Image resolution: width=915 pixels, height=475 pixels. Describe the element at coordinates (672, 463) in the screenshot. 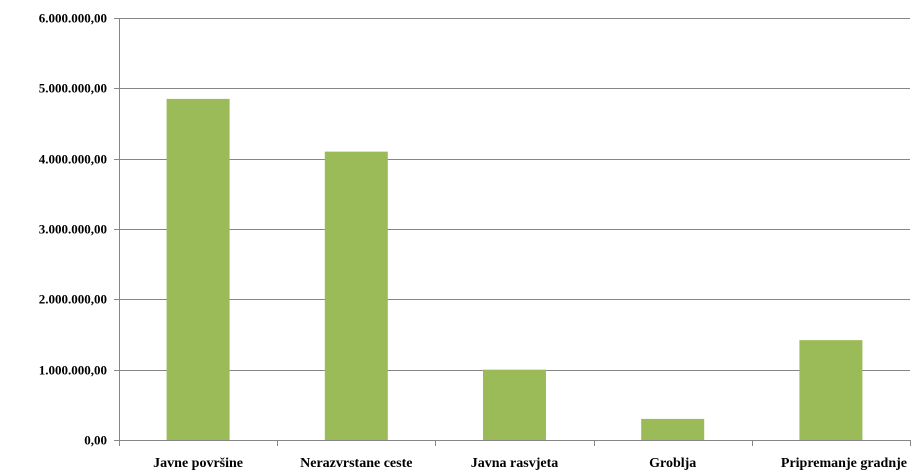

I see `x-category-label: Groblja` at that location.